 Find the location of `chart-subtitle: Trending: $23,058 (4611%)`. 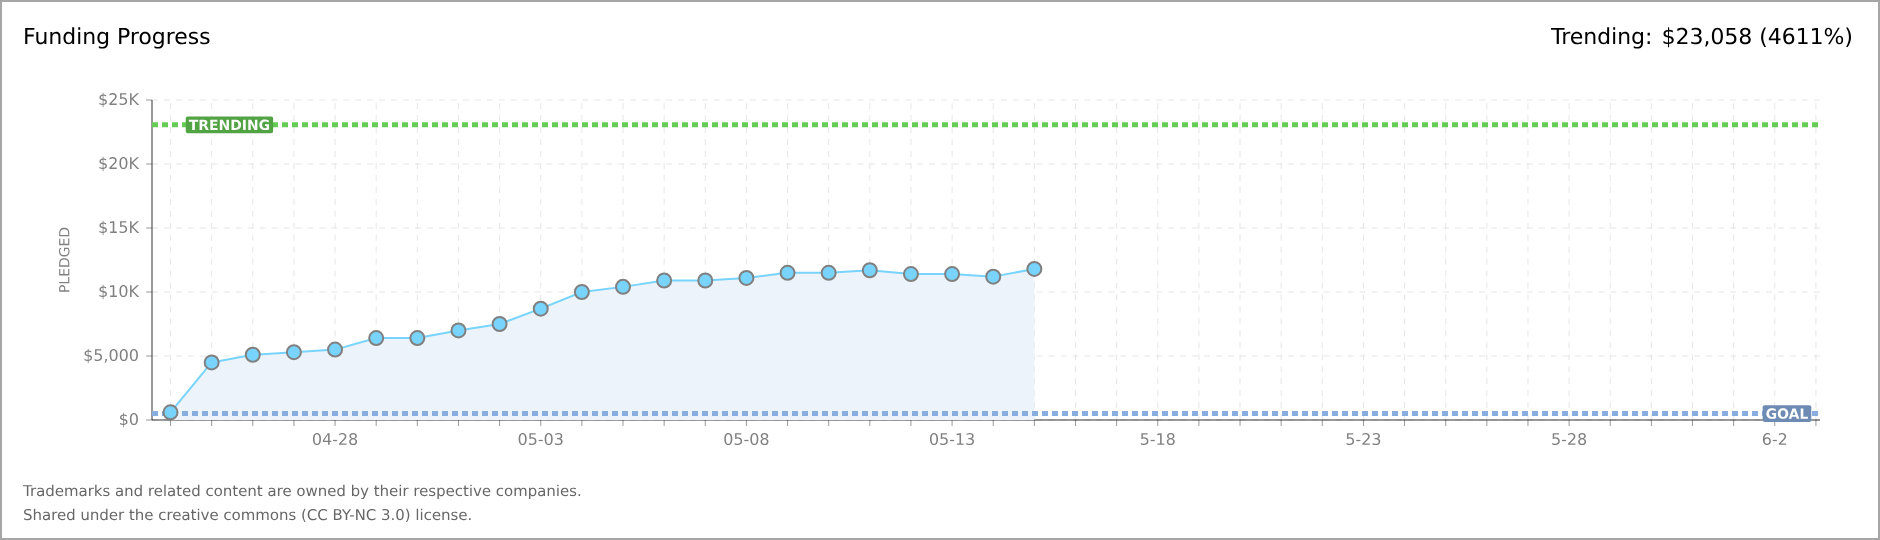

chart-subtitle: Trending: $23,058 (4611%) is located at coordinates (1701, 38).